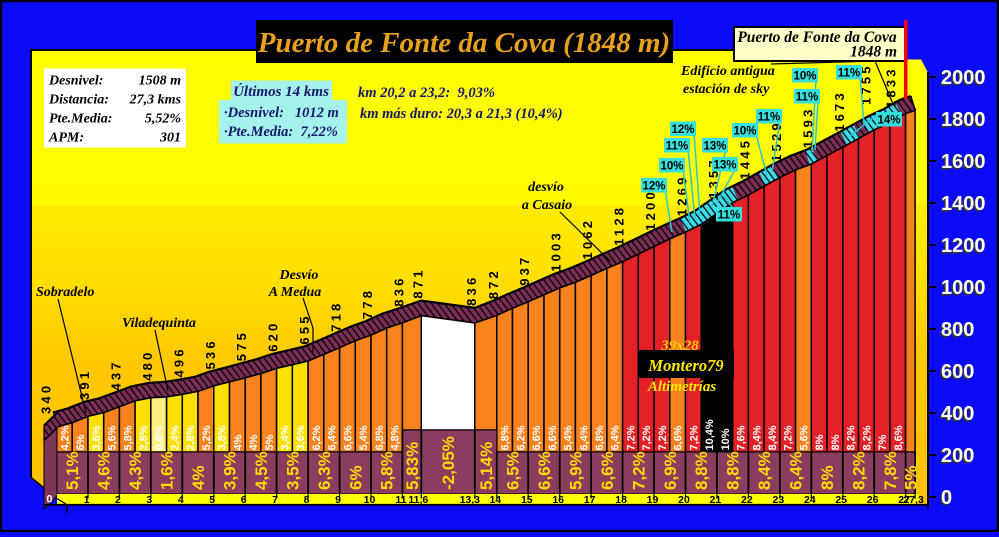 The height and width of the screenshot is (537, 999). I want to click on svg-text: 1673, so click(839, 111).